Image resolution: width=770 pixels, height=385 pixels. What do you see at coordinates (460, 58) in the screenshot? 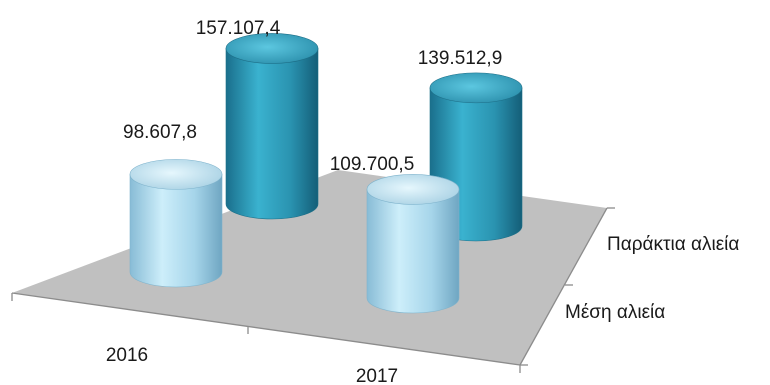
I see `data-label: 139.512,9` at bounding box center [460, 58].